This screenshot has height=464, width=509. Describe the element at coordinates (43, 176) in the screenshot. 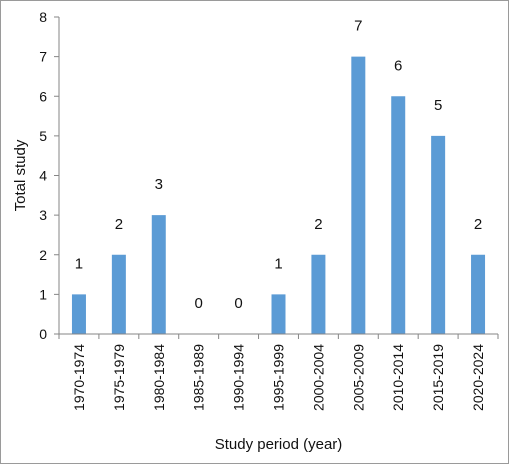

I see `y-tick-label: 4` at that location.